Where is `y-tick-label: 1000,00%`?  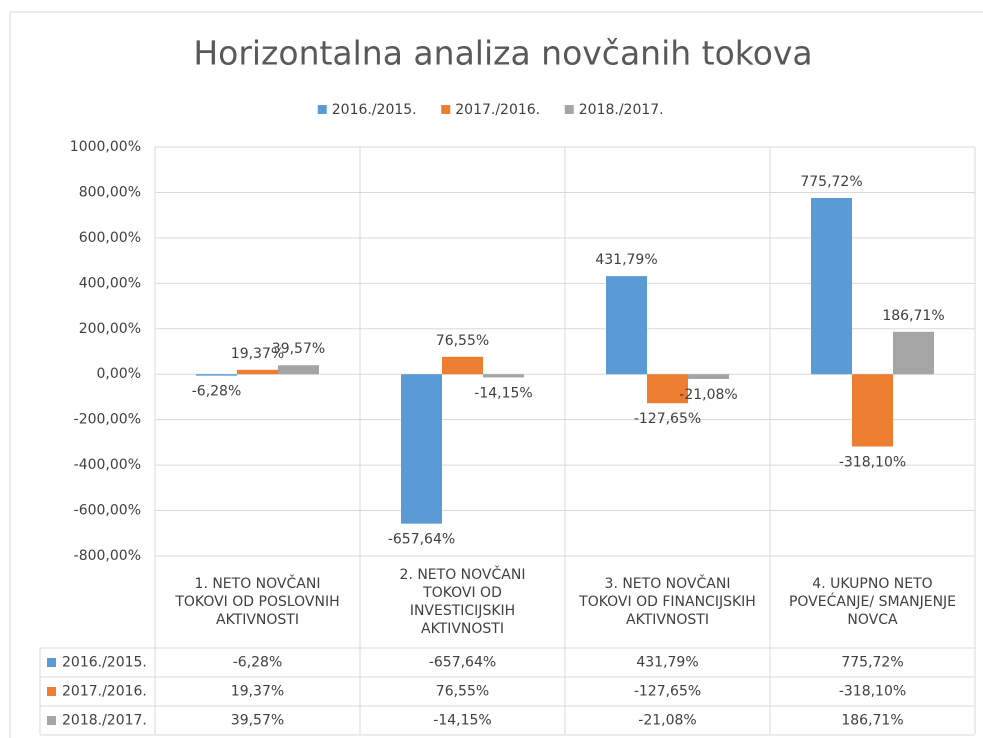
y-tick-label: 1000,00% is located at coordinates (105, 147).